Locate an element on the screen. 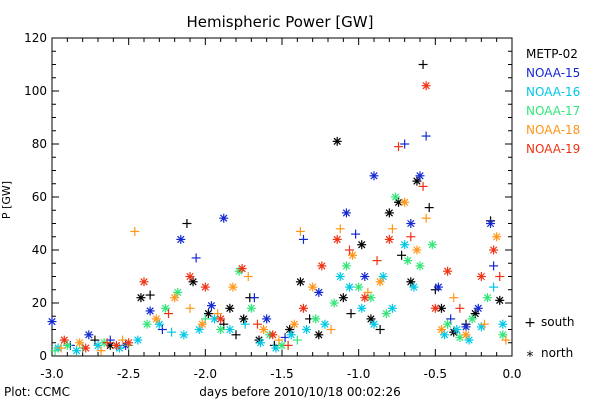 The image size is (600, 400). x-tick-label: -1.0 is located at coordinates (358, 374).